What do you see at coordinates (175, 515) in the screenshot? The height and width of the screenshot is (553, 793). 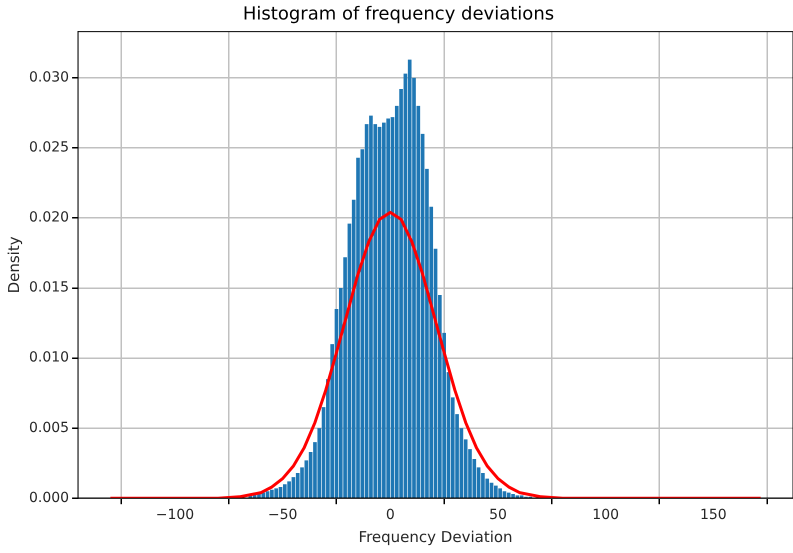 I see `x-tick-label: −100` at bounding box center [175, 515].